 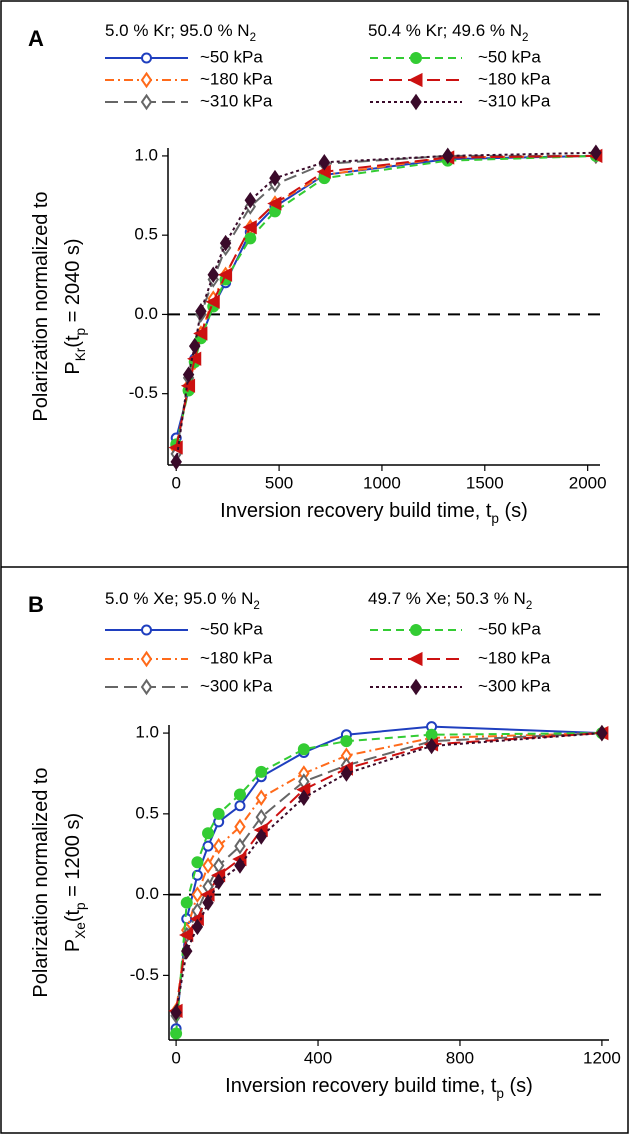 I want to click on x-tick-label: 800, so click(x=460, y=1057).